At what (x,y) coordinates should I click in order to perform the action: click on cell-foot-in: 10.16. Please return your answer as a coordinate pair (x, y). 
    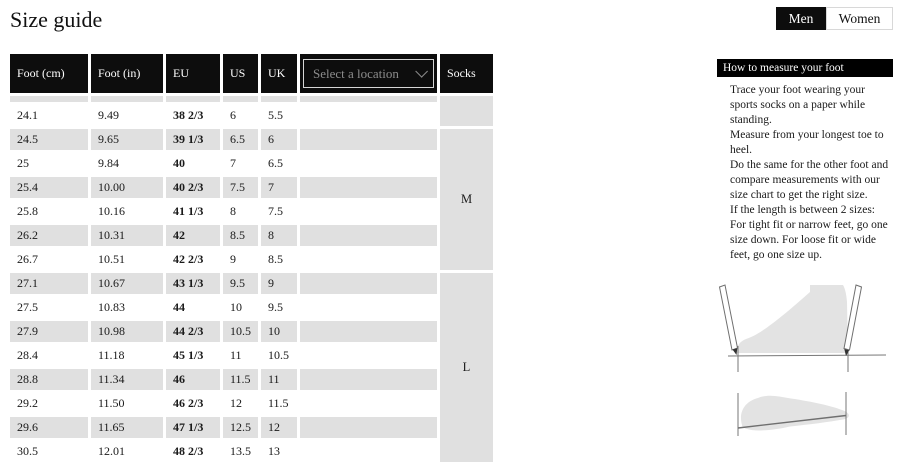
    Looking at the image, I should click on (127, 211).